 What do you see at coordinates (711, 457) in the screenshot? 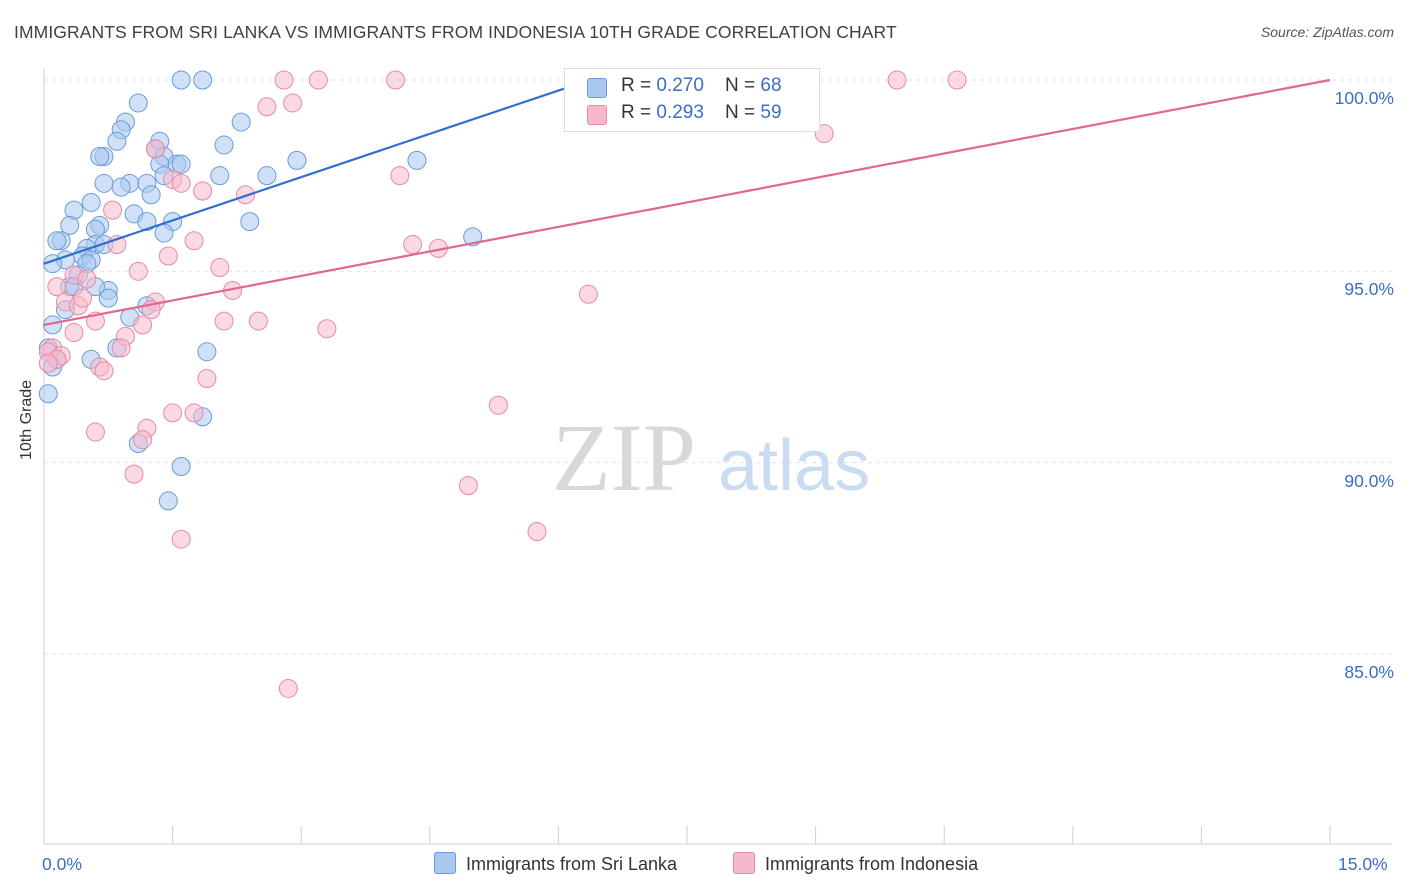
I see `watermark: ZIP atlas` at bounding box center [711, 457].